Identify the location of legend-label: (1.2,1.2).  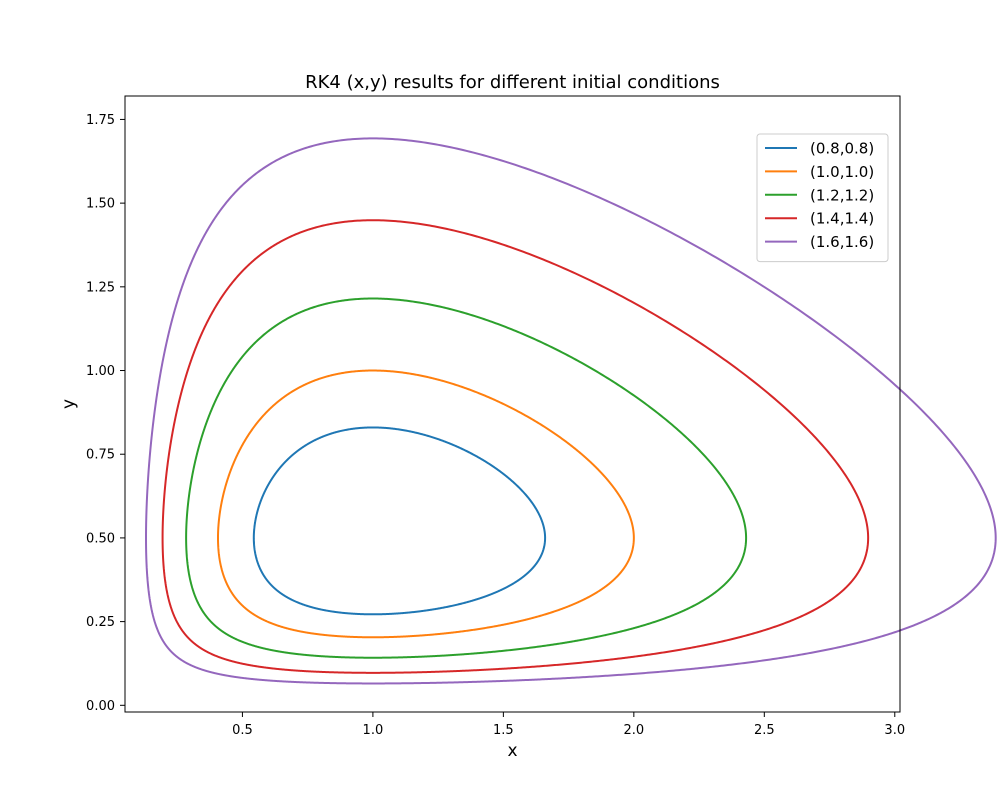
(842, 195).